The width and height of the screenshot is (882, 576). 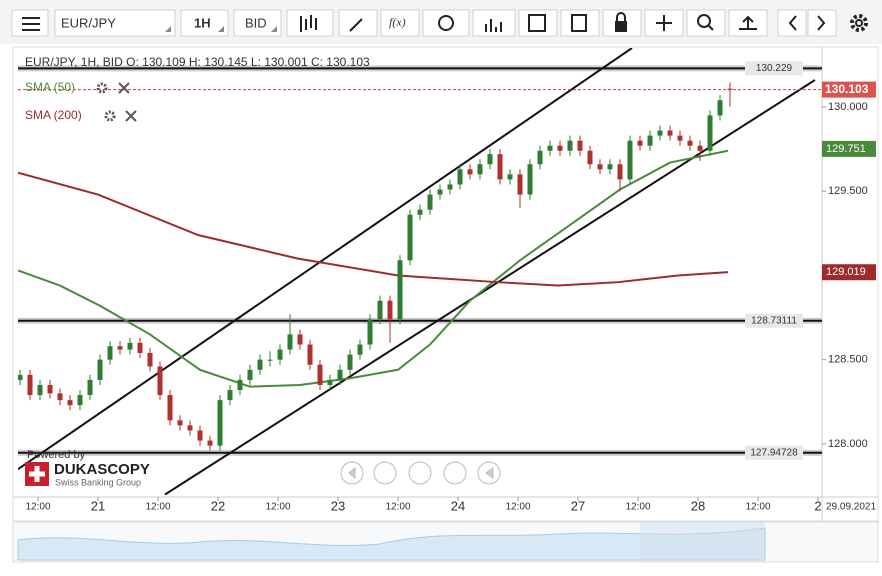 I want to click on draw-button, so click(x=358, y=23).